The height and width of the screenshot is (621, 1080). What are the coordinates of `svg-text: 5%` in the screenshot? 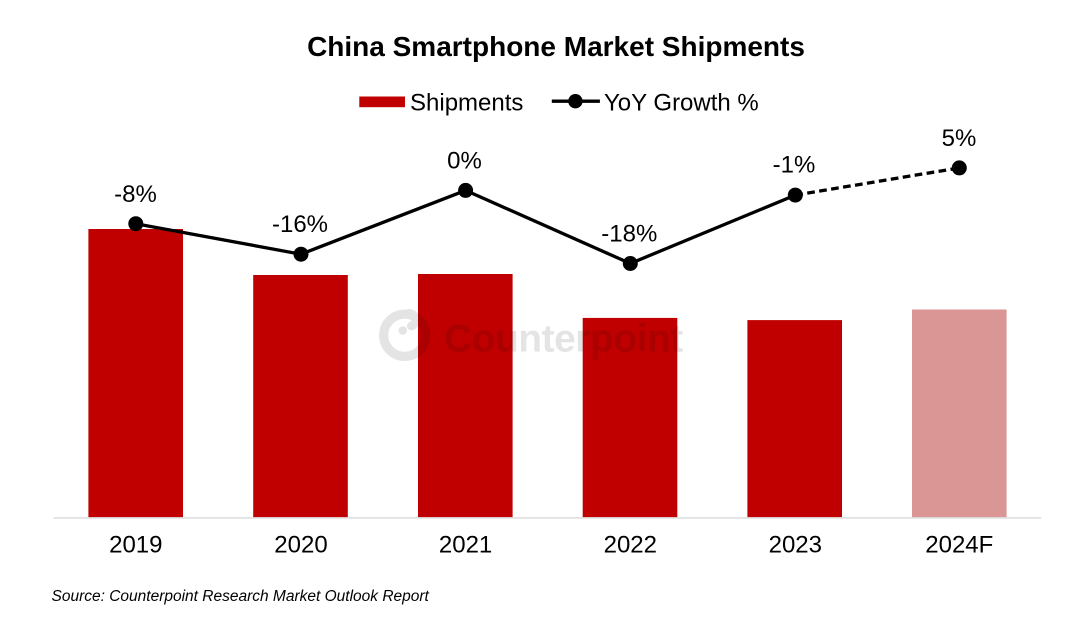 It's located at (959, 138).